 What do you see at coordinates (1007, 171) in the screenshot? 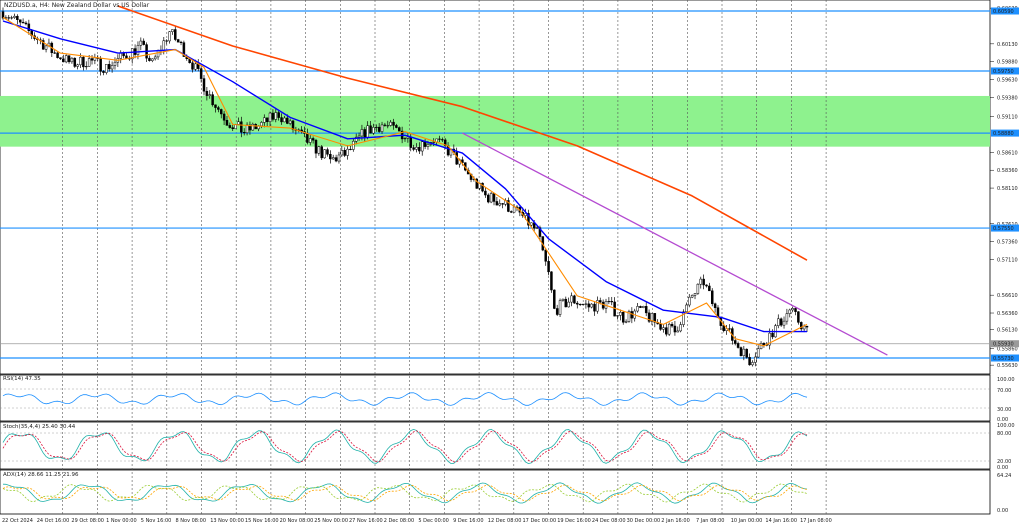
I see `price-tick-label: 0.58360` at bounding box center [1007, 171].